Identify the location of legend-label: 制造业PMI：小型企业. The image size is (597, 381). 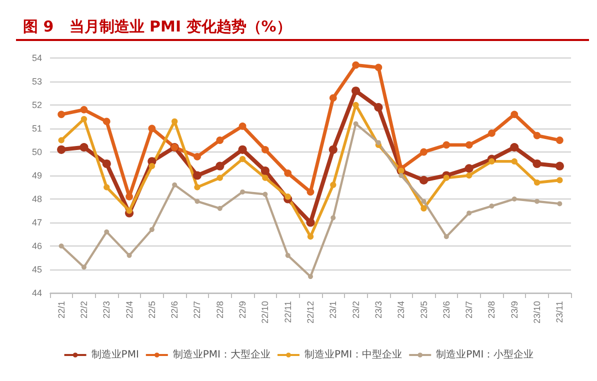
(485, 354).